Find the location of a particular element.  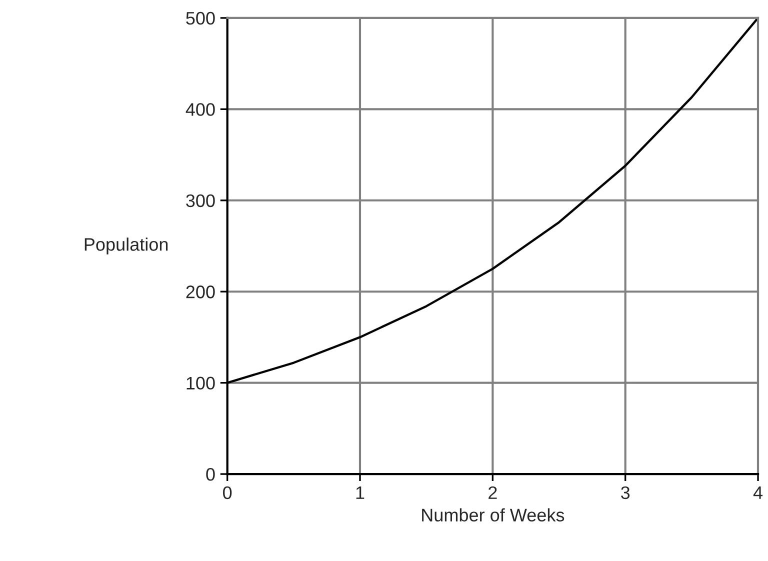

x-tick-label: 4 is located at coordinates (758, 492).